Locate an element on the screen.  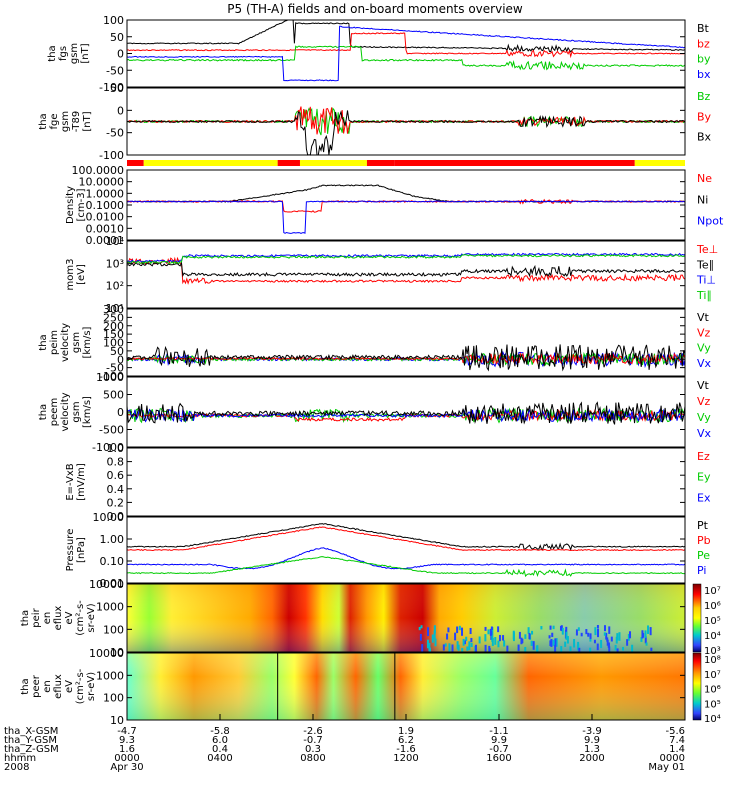
x-axis-value: 1.3 is located at coordinates (592, 749).